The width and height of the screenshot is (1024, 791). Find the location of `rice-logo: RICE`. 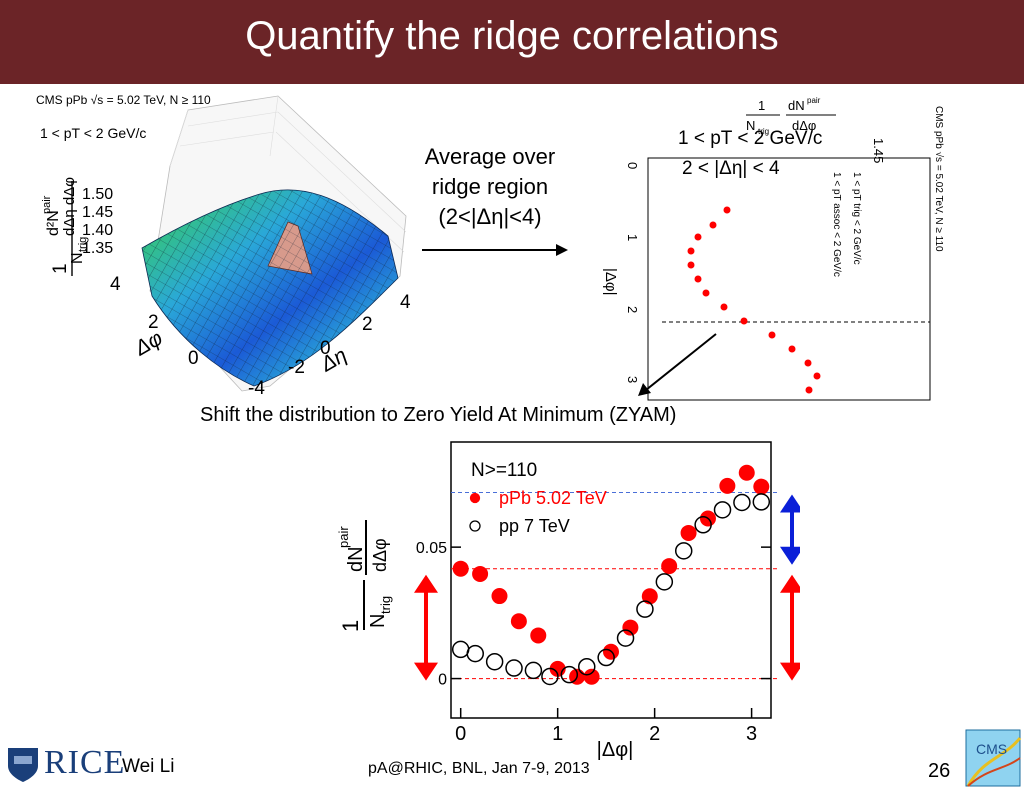

rice-logo: RICE is located at coordinates (85, 762).